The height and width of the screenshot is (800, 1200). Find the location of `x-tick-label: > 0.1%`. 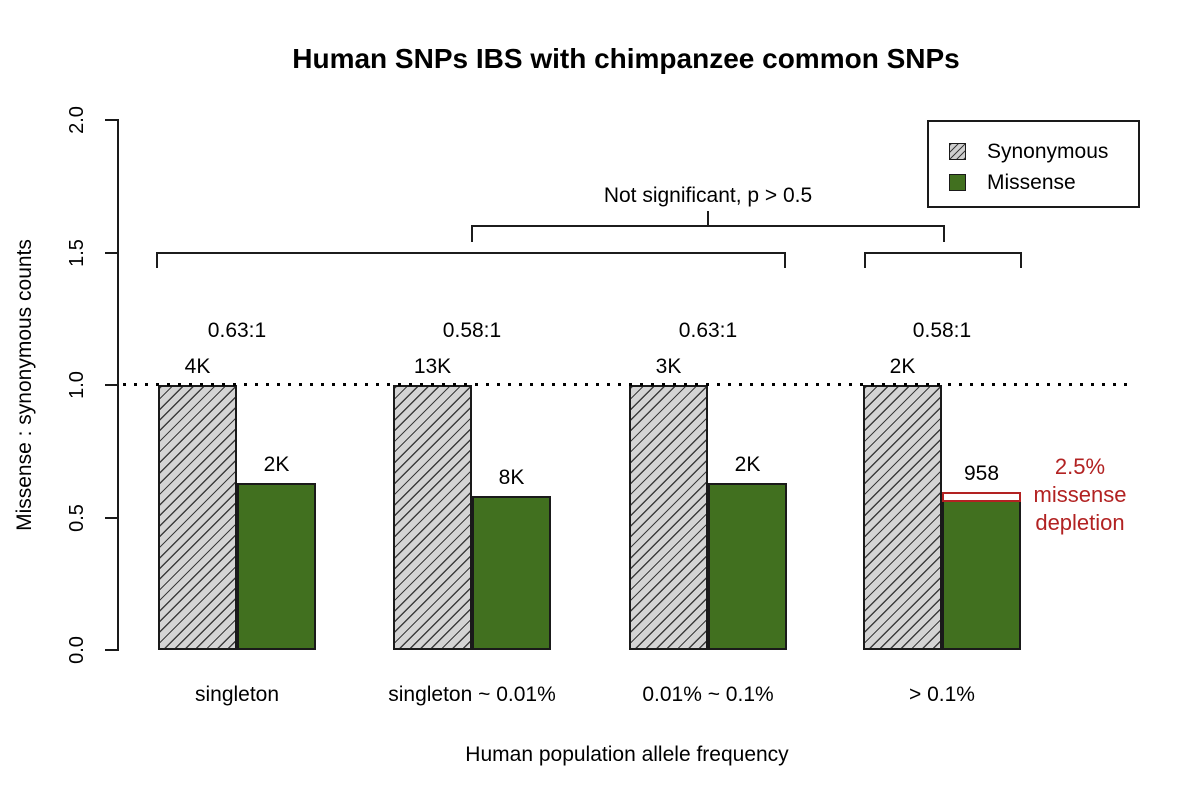

x-tick-label: > 0.1% is located at coordinates (942, 694).